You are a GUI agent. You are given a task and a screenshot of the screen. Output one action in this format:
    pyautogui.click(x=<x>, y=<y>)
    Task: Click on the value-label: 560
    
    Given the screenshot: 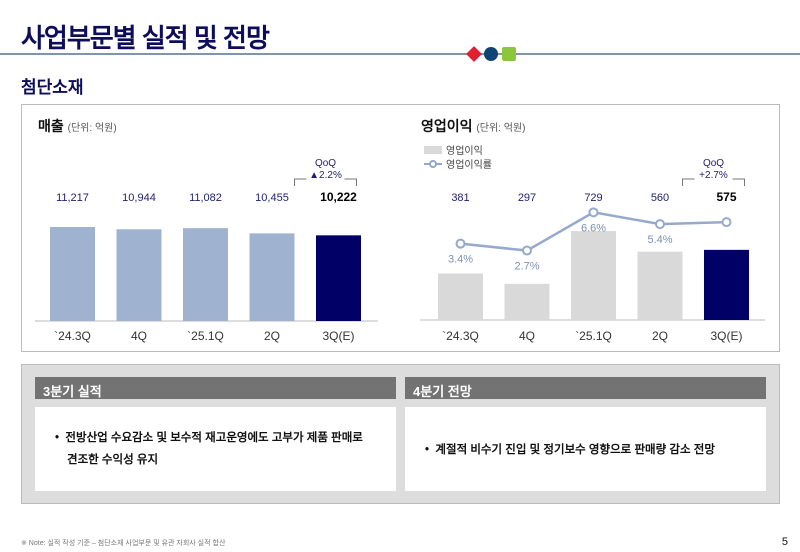 What is the action you would take?
    pyautogui.click(x=660, y=198)
    